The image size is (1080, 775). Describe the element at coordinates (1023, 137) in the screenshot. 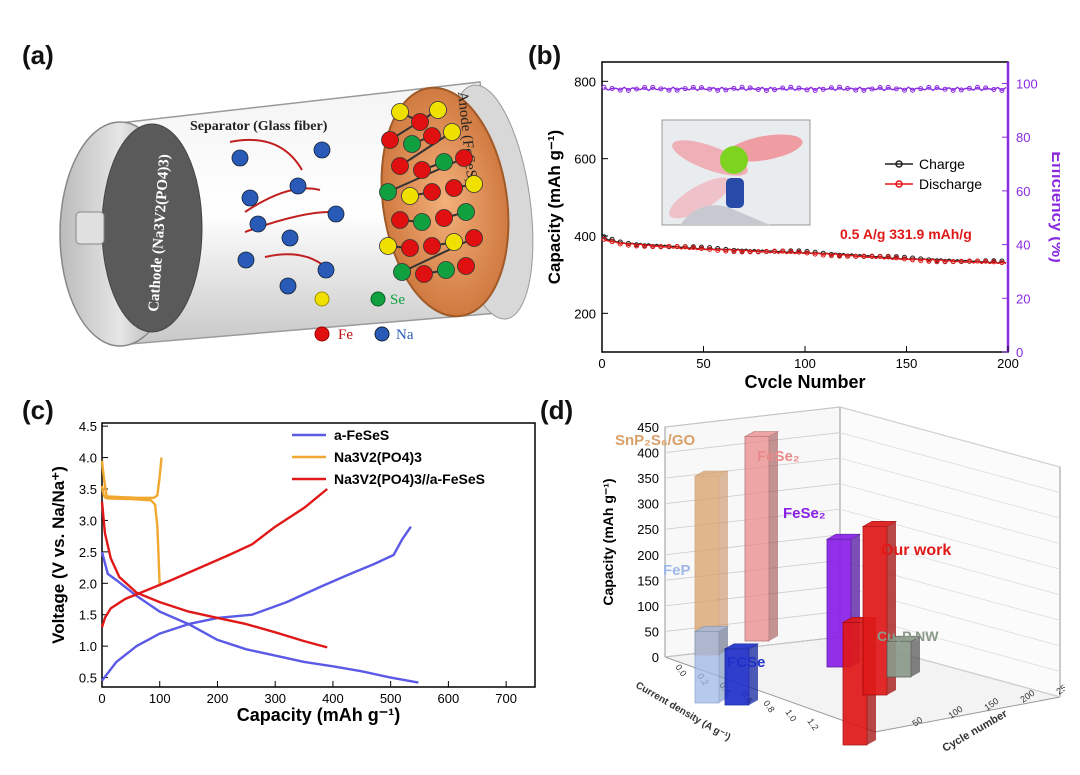

I see `b-y2tick-label: 80` at that location.